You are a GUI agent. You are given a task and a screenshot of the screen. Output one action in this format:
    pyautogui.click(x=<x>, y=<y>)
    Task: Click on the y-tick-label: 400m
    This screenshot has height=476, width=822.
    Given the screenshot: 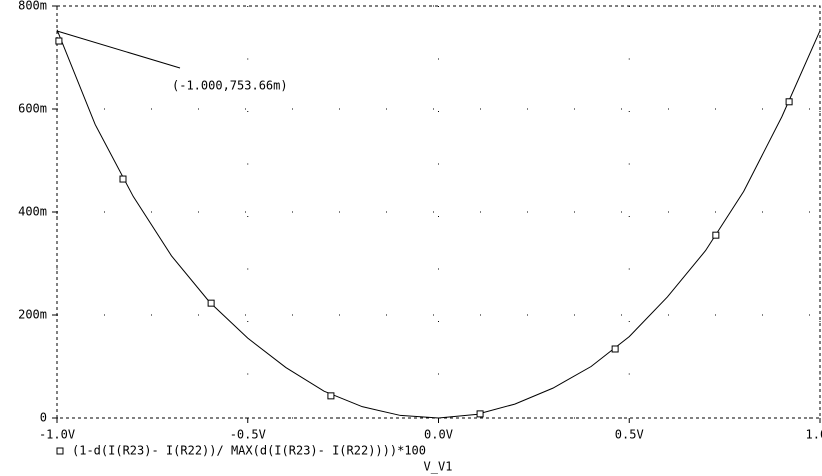 What is the action you would take?
    pyautogui.click(x=32, y=212)
    